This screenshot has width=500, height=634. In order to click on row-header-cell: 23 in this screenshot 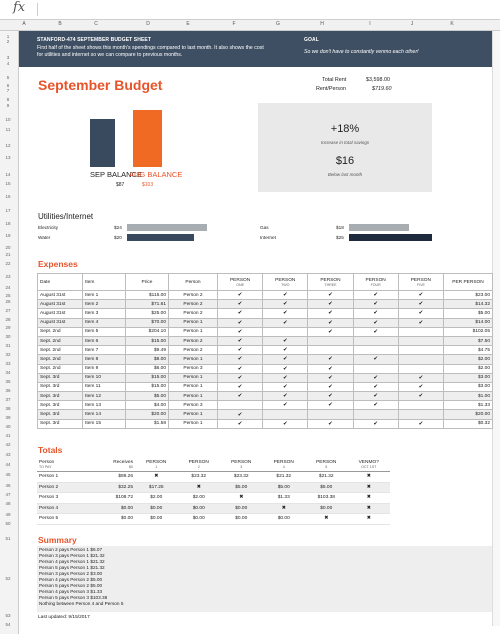, I will do `click(8, 276)`.